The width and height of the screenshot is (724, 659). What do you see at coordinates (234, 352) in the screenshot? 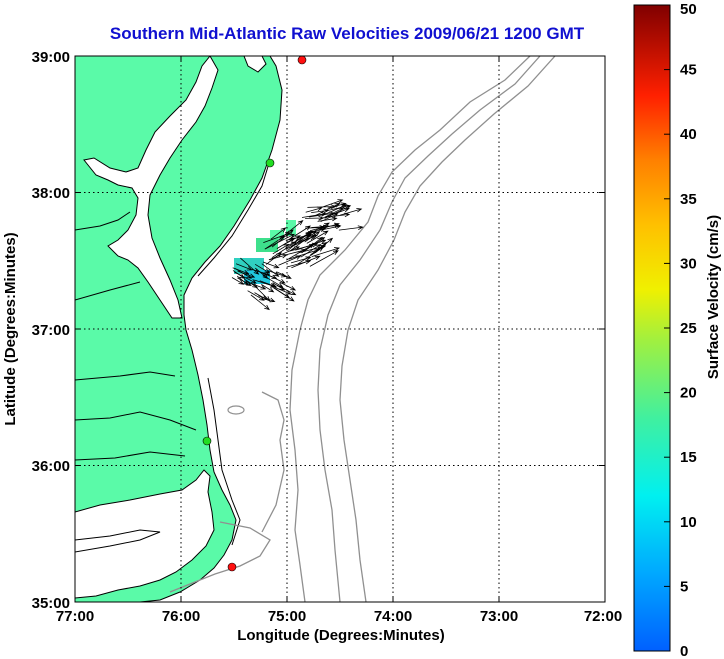
I see `barrier-islands` at bounding box center [234, 352].